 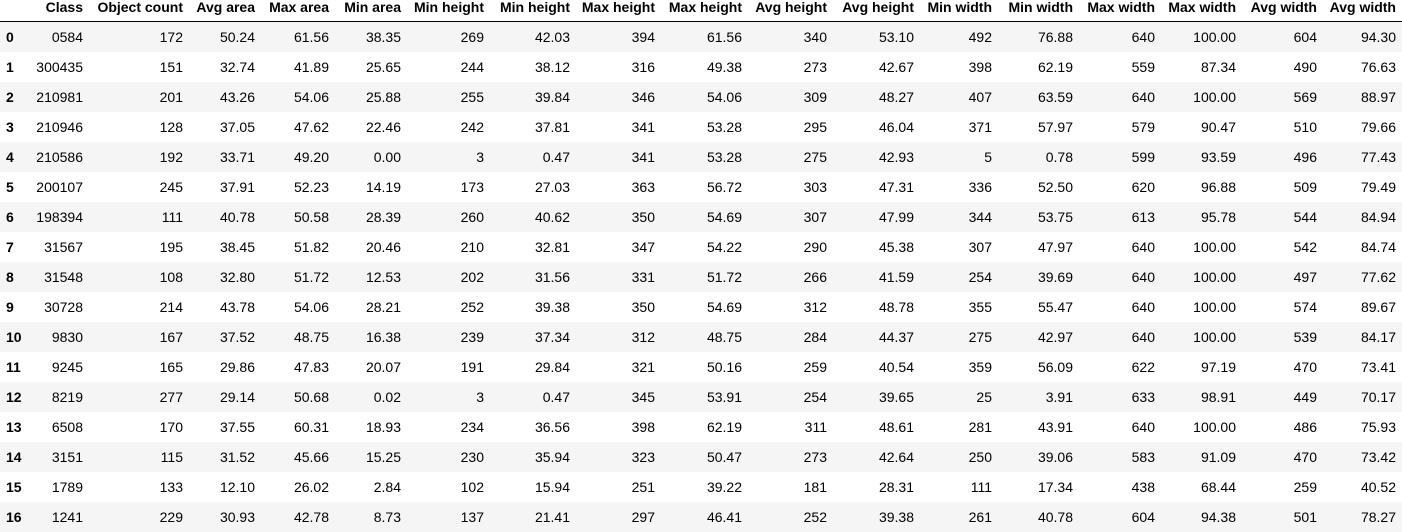 I want to click on table-cell: 48.27, so click(x=896, y=96).